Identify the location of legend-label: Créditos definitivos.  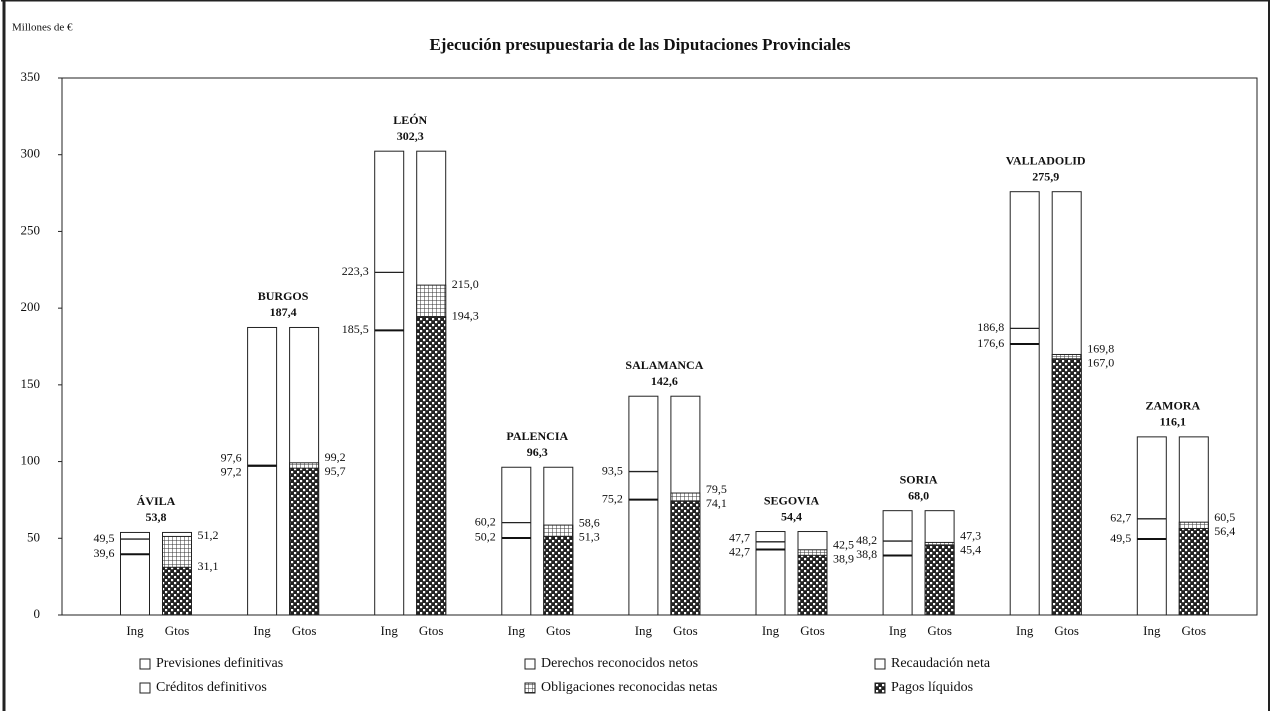
(211, 687).